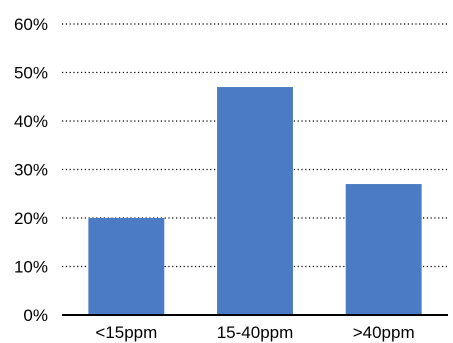  I want to click on y-tick-label: 50%, so click(31, 73).